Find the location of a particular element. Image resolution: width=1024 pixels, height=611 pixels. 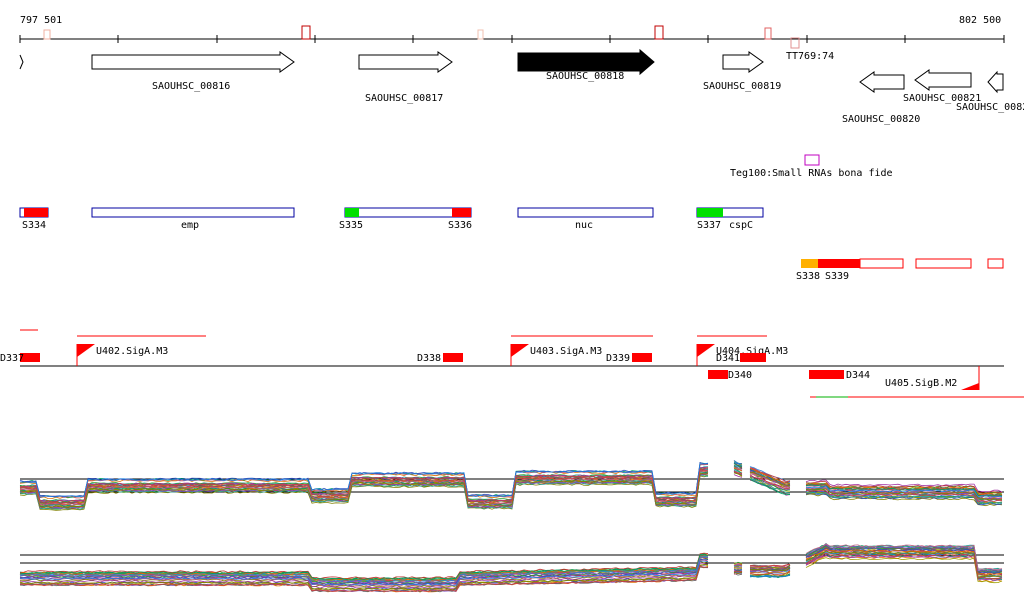

gene-label-00818: SAOUHSC_00818 is located at coordinates (585, 76).